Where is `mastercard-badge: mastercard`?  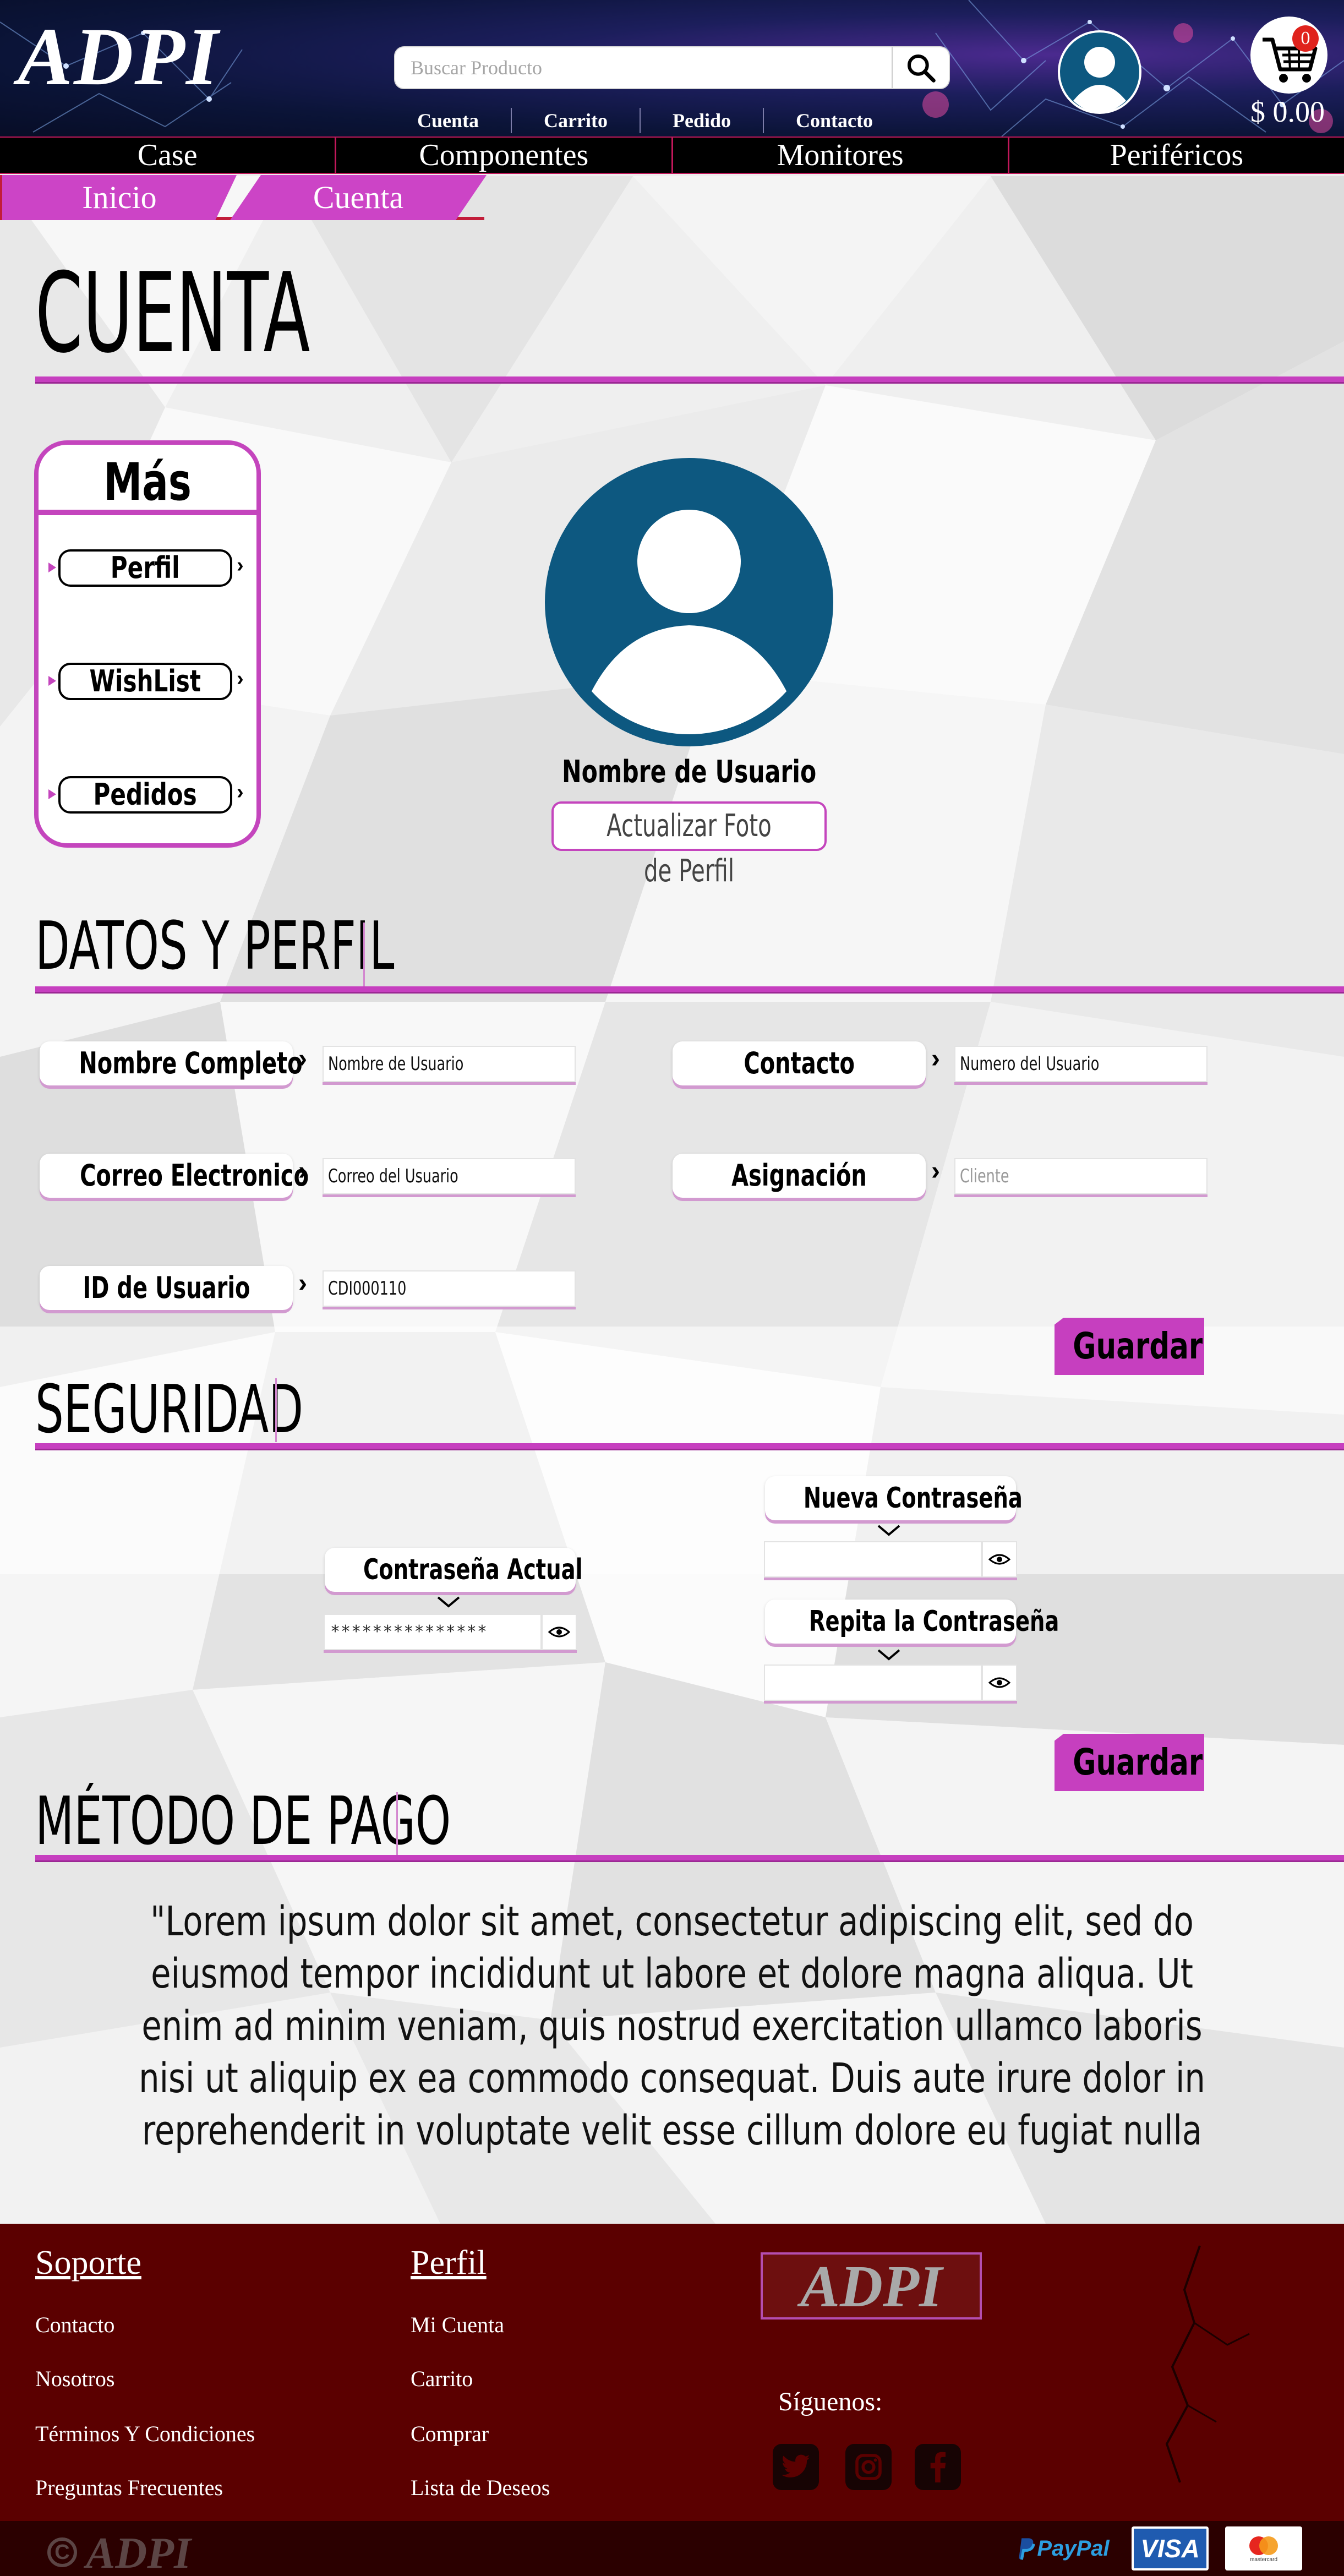
mastercard-badge: mastercard is located at coordinates (1263, 2548).